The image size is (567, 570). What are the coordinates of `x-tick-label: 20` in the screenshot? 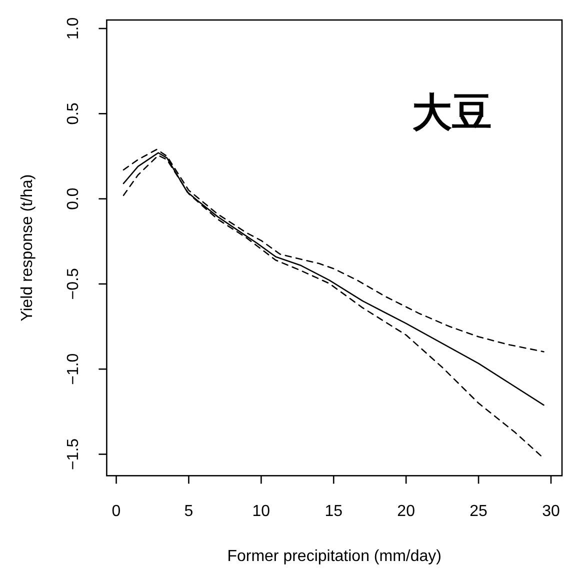 It's located at (406, 511).